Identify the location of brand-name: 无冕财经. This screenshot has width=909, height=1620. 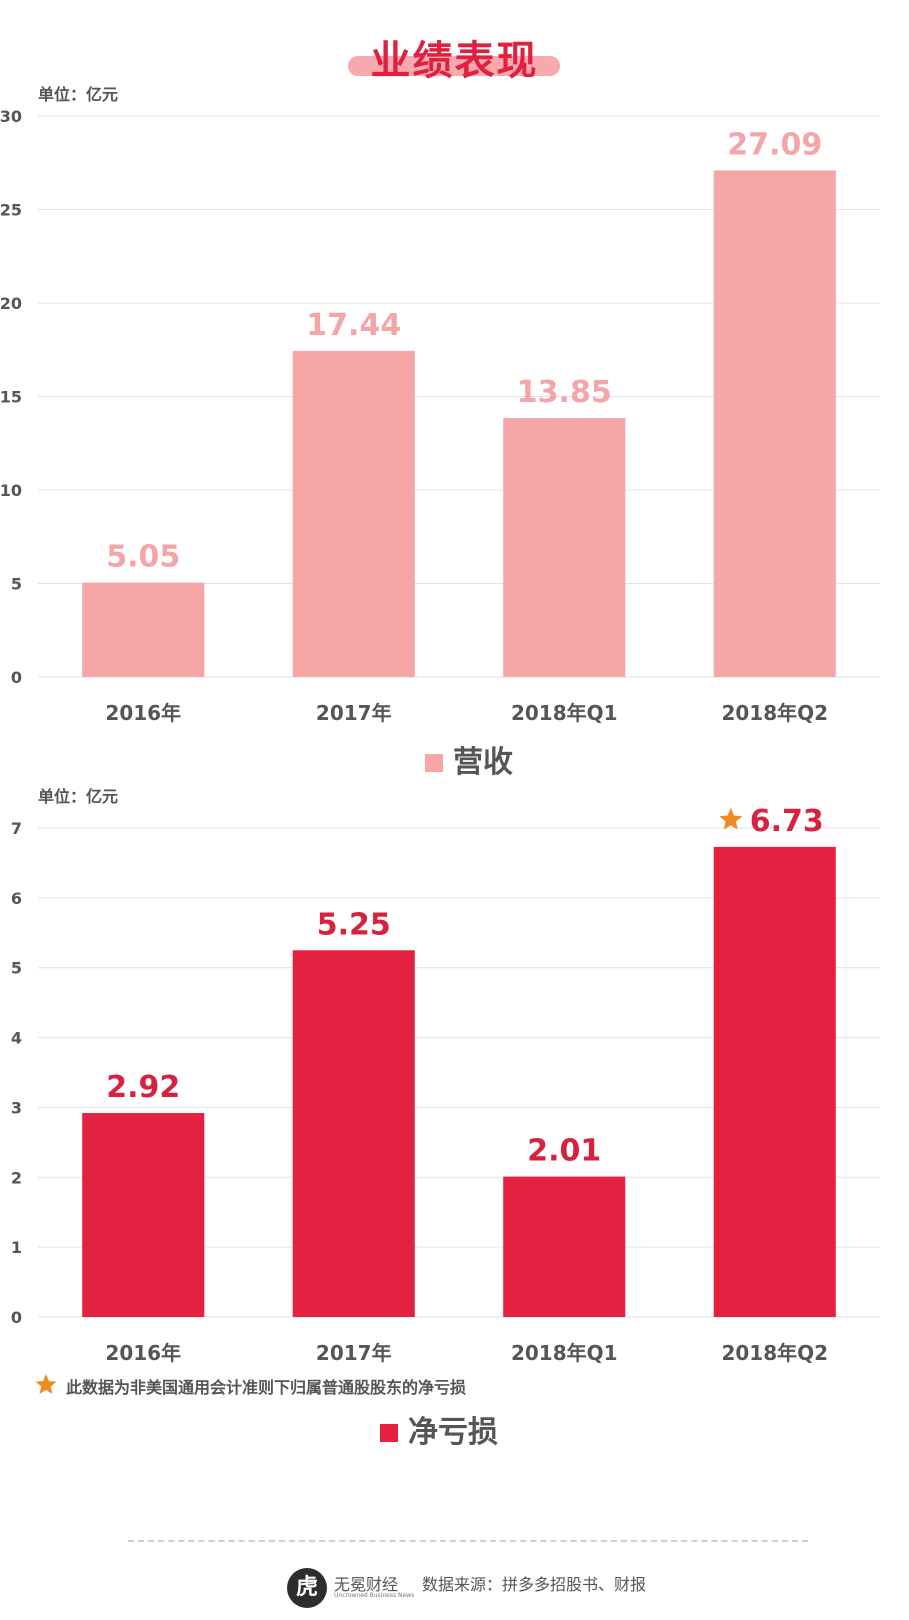
(366, 1584).